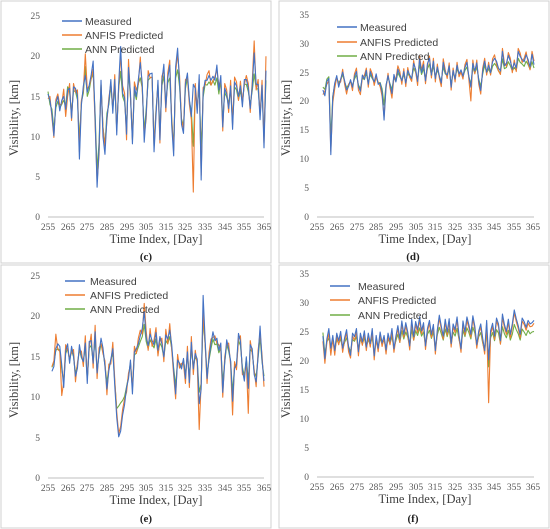 This screenshot has width=550, height=529. I want to click on series-line-ann-predicted, so click(428, 98).